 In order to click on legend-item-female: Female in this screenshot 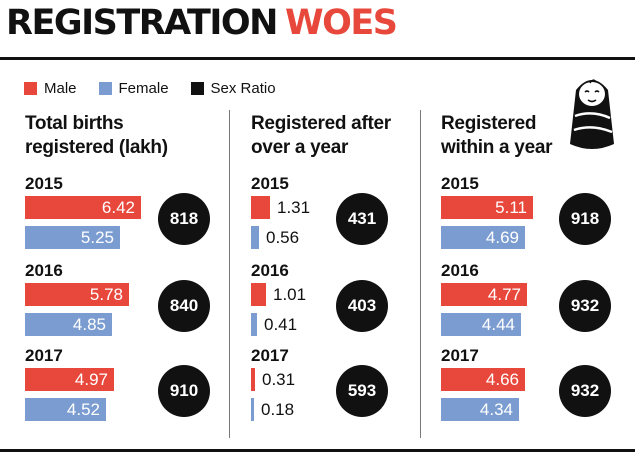, I will do `click(133, 88)`.